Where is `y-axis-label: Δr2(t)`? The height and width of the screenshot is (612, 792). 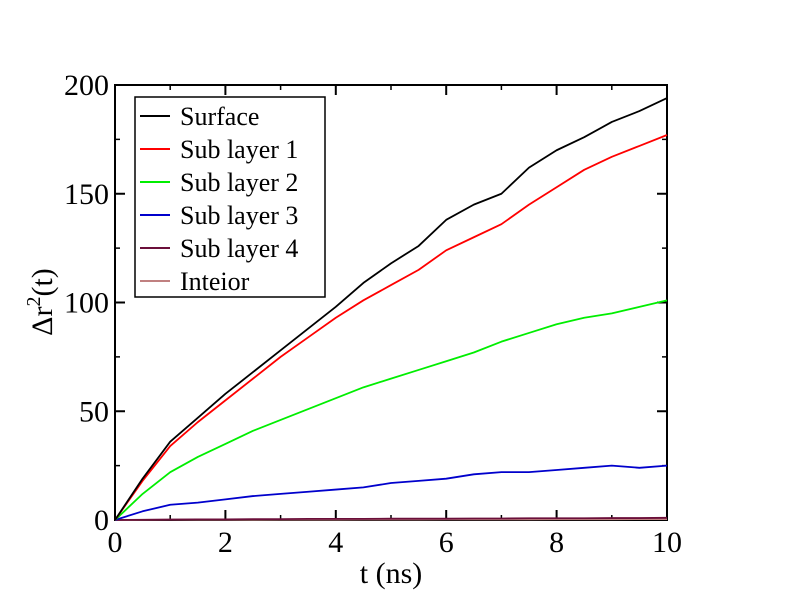
y-axis-label: Δr2(t) is located at coordinates (41, 302).